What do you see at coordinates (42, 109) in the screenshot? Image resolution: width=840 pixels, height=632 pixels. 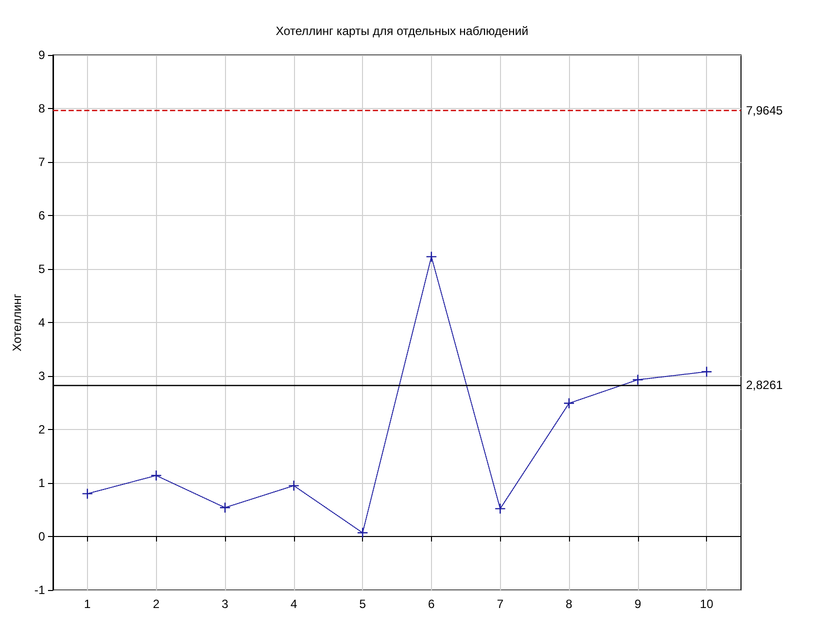 I see `y-tick-label: 8` at bounding box center [42, 109].